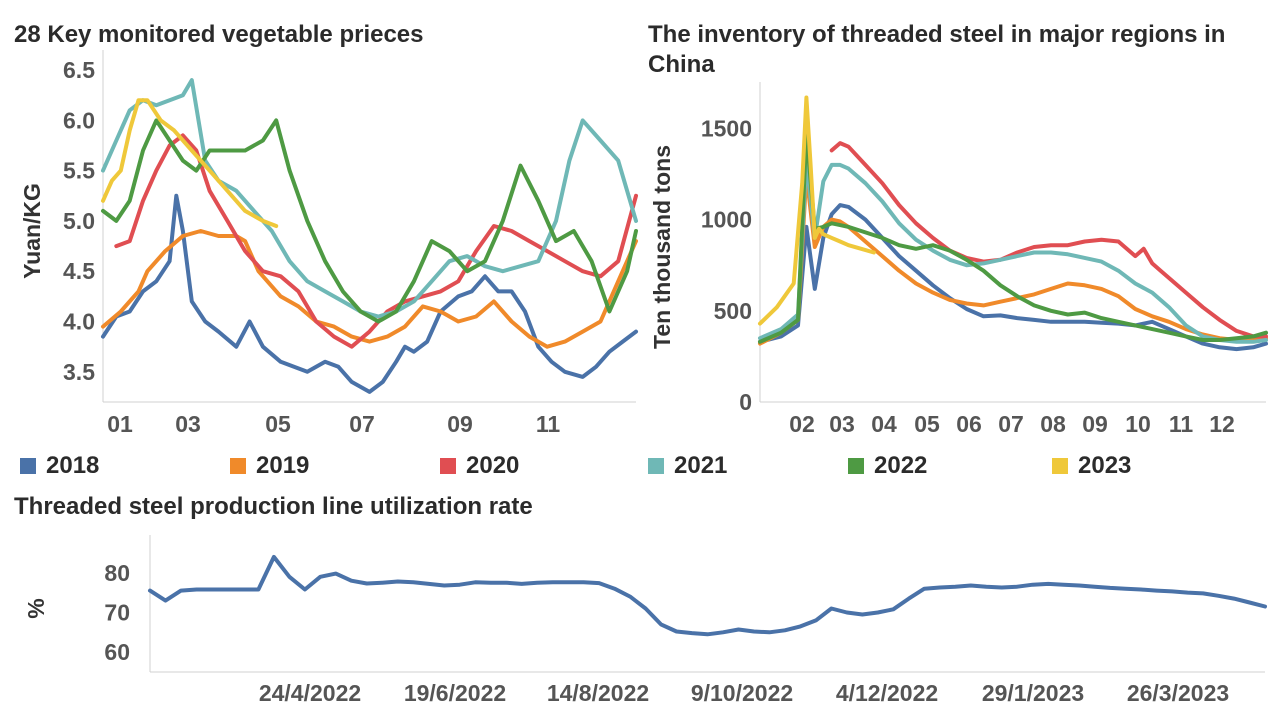  I want to click on y-tick-label: 6.5, so click(79, 70).